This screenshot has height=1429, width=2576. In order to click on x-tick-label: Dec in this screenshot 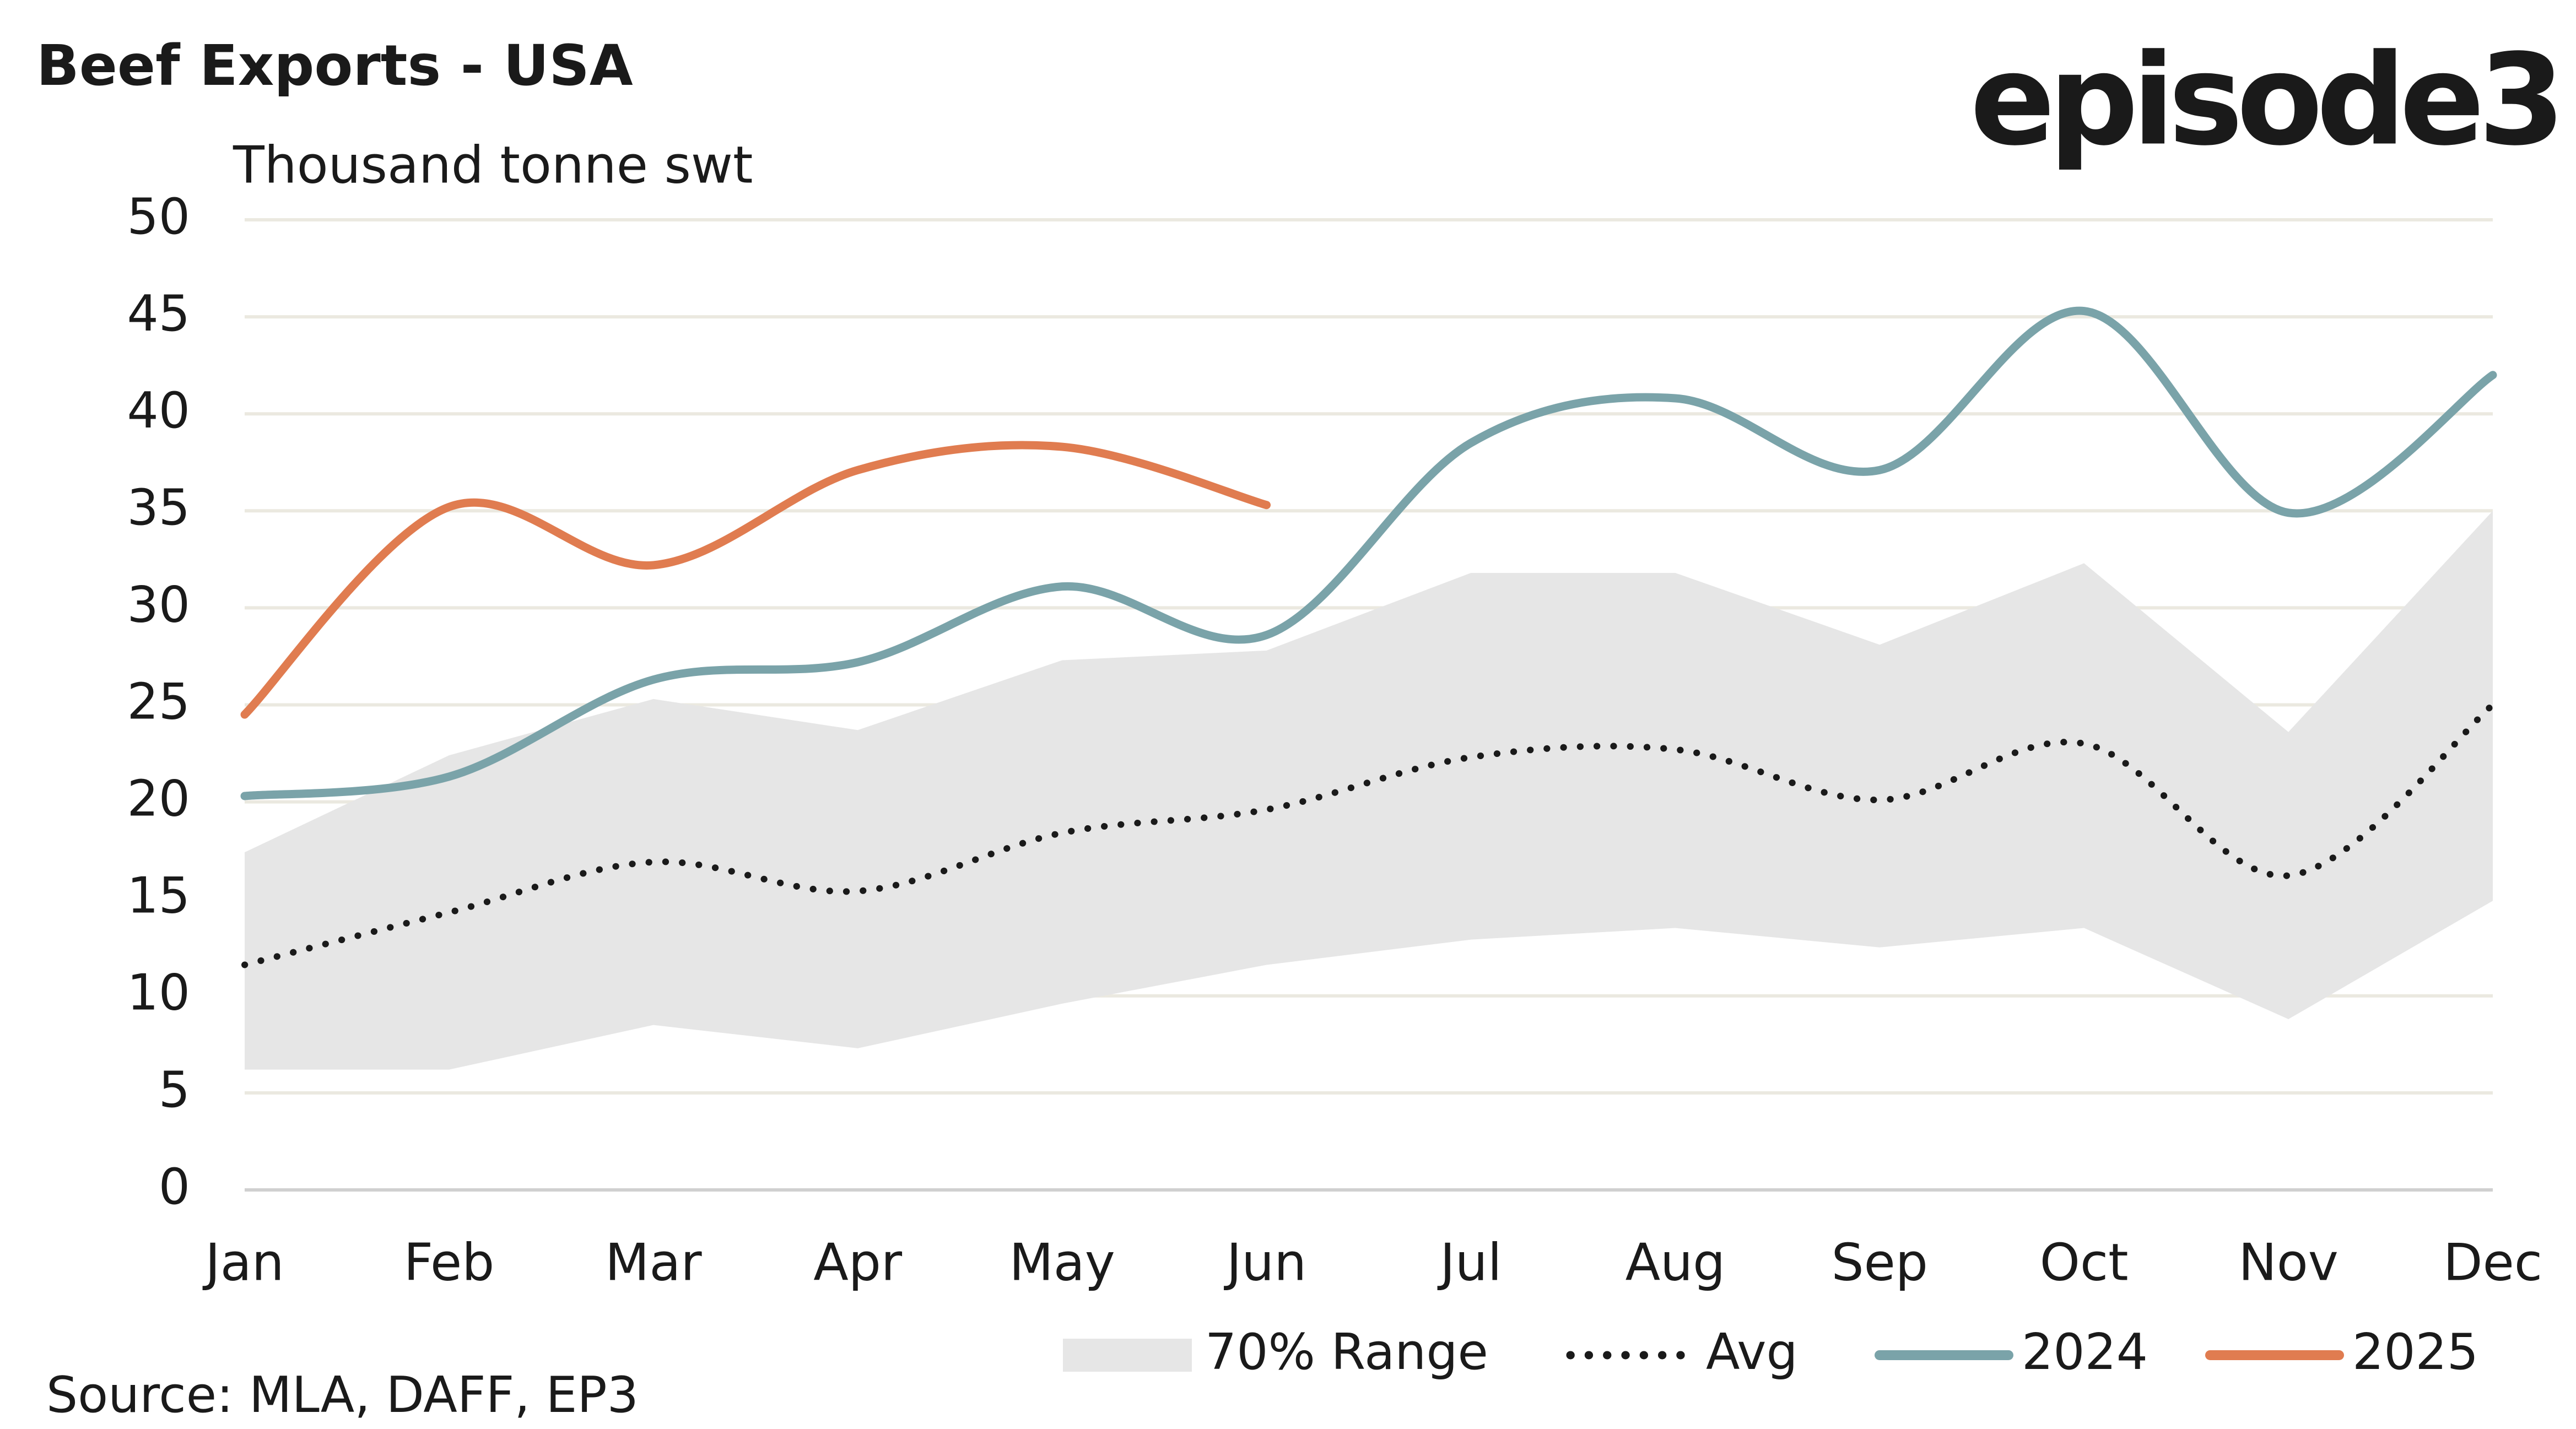, I will do `click(2492, 1262)`.